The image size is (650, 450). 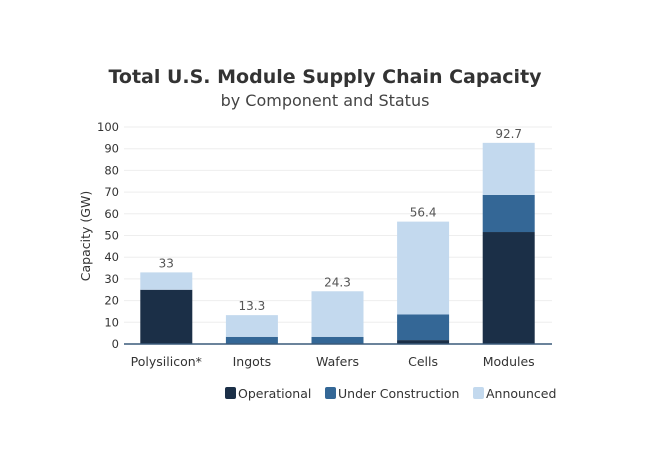 What do you see at coordinates (111, 257) in the screenshot?
I see `y-tick-label: 40` at bounding box center [111, 257].